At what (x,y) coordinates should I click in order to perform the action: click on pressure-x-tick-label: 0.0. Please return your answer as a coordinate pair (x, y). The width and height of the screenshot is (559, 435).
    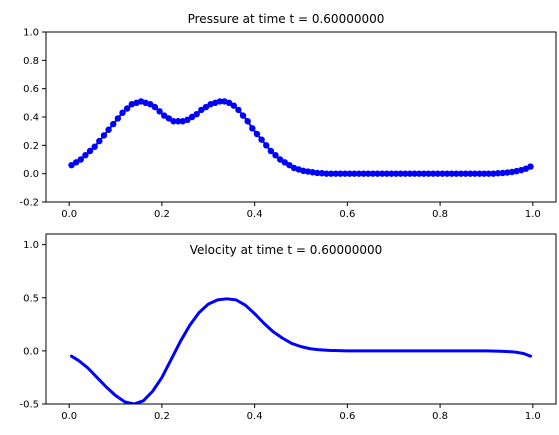
    Looking at the image, I should click on (69, 214).